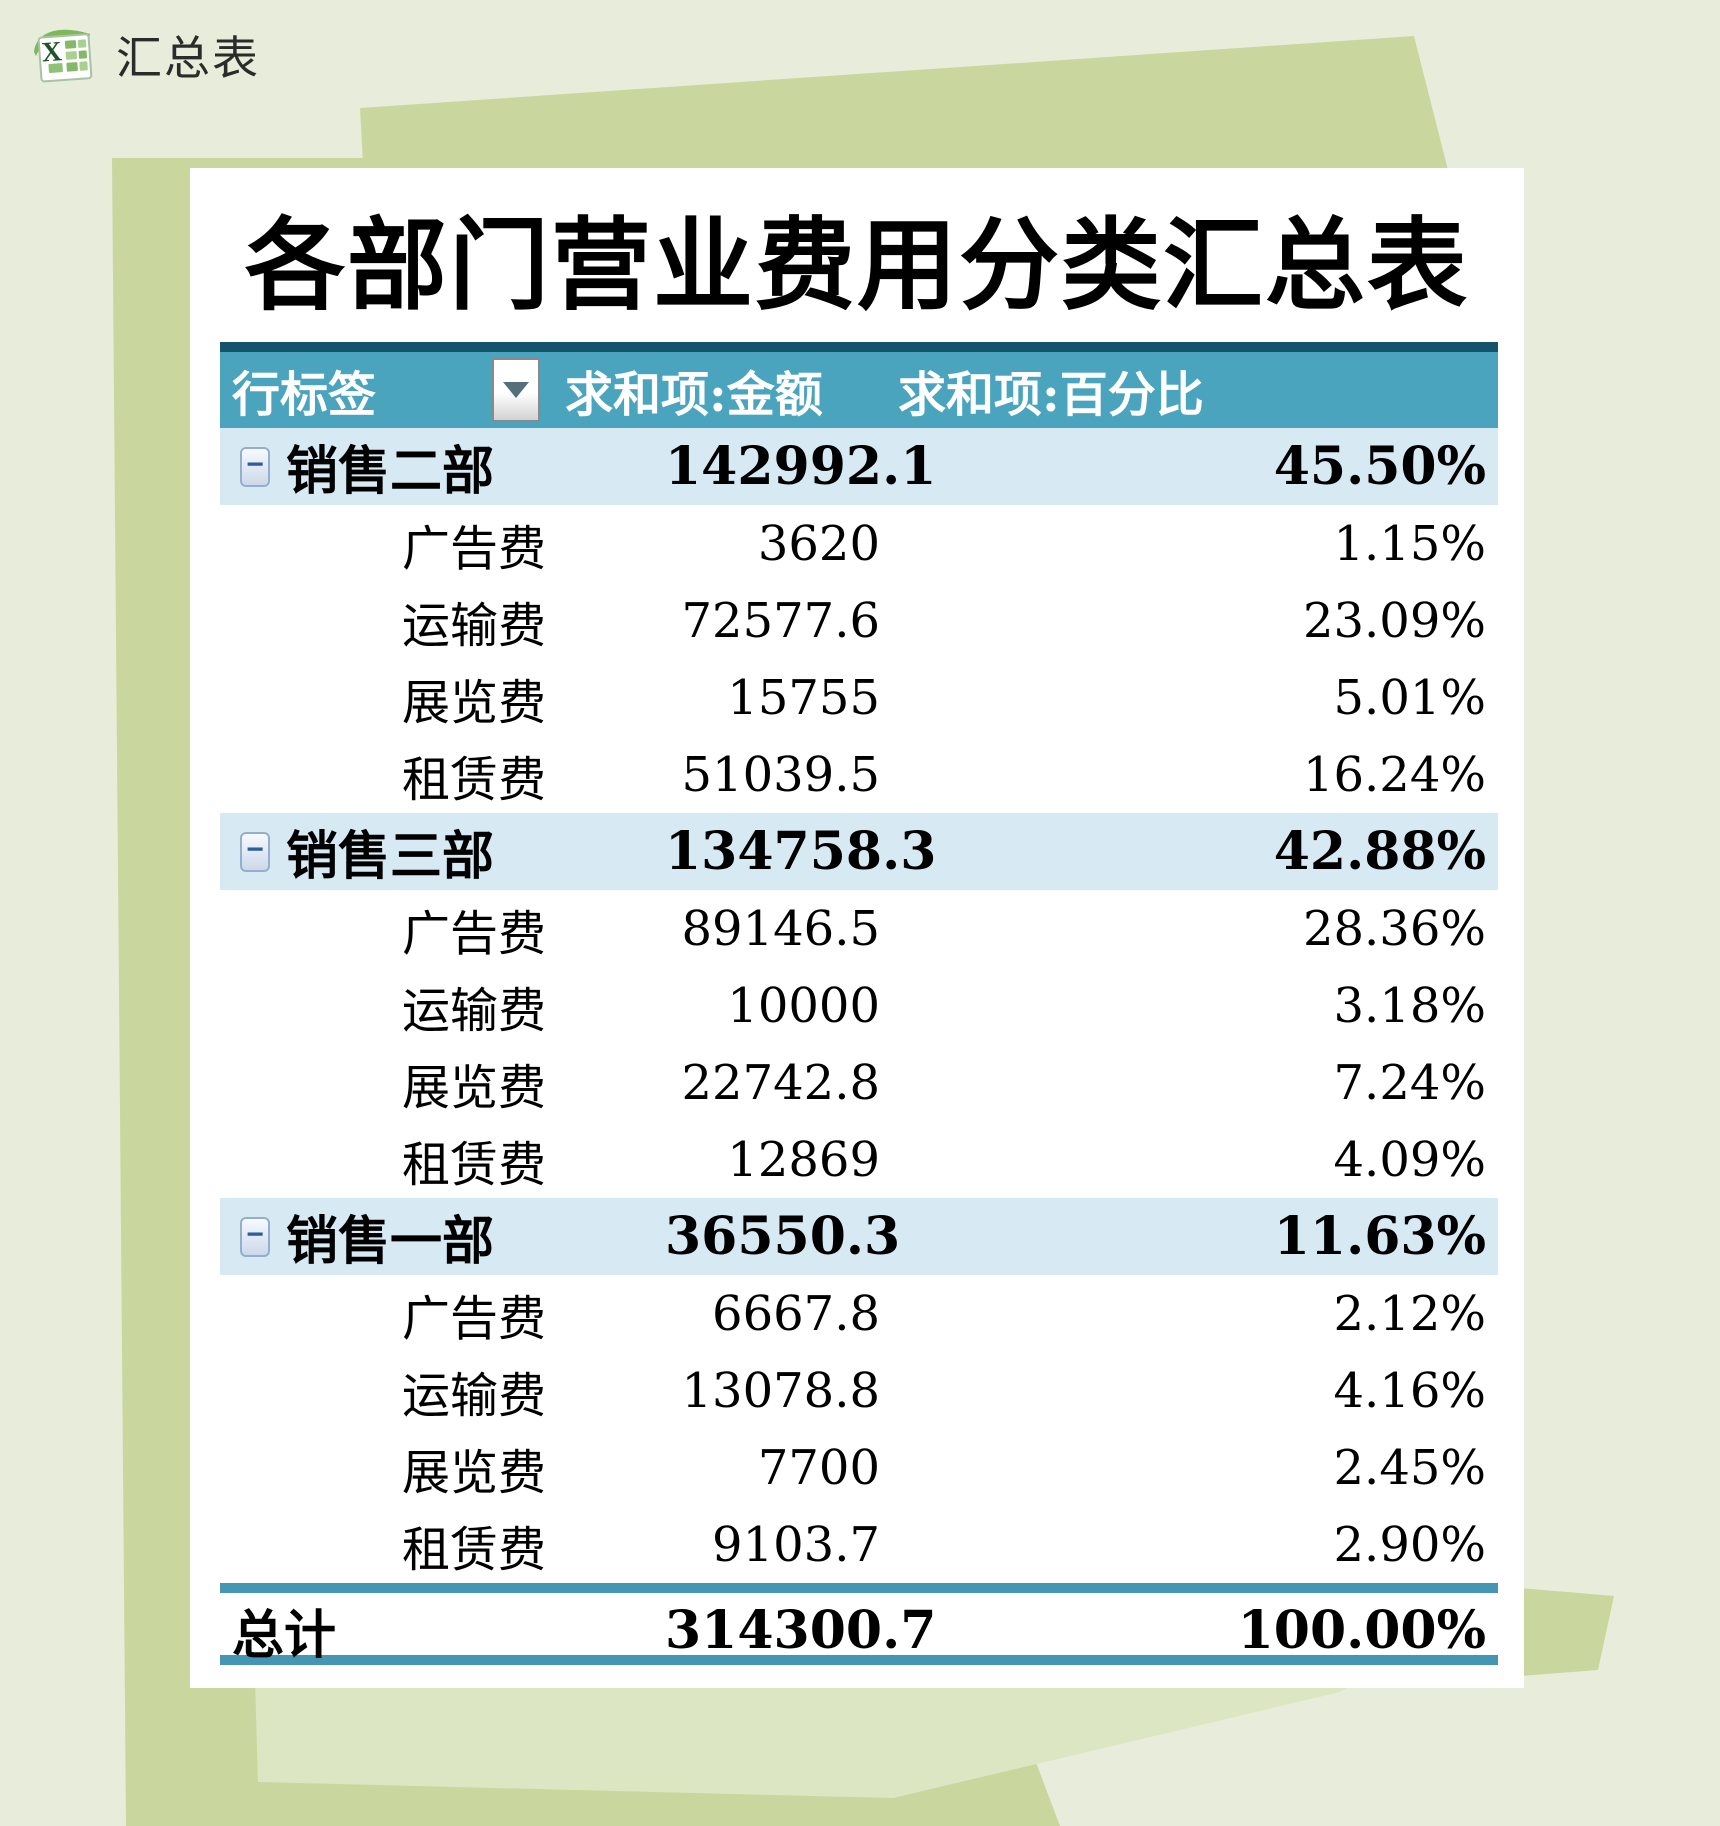 The image size is (1720, 1826). I want to click on item-amount: 6667.8, so click(796, 1313).